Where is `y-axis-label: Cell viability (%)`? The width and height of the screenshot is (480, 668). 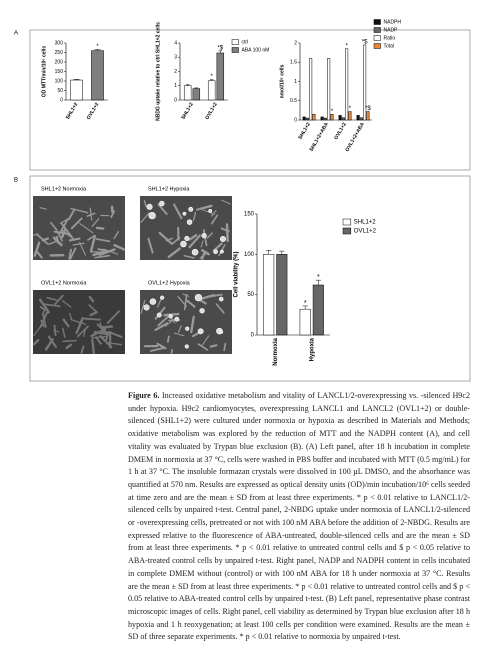
y-axis-label: Cell viability (%) is located at coordinates (237, 274).